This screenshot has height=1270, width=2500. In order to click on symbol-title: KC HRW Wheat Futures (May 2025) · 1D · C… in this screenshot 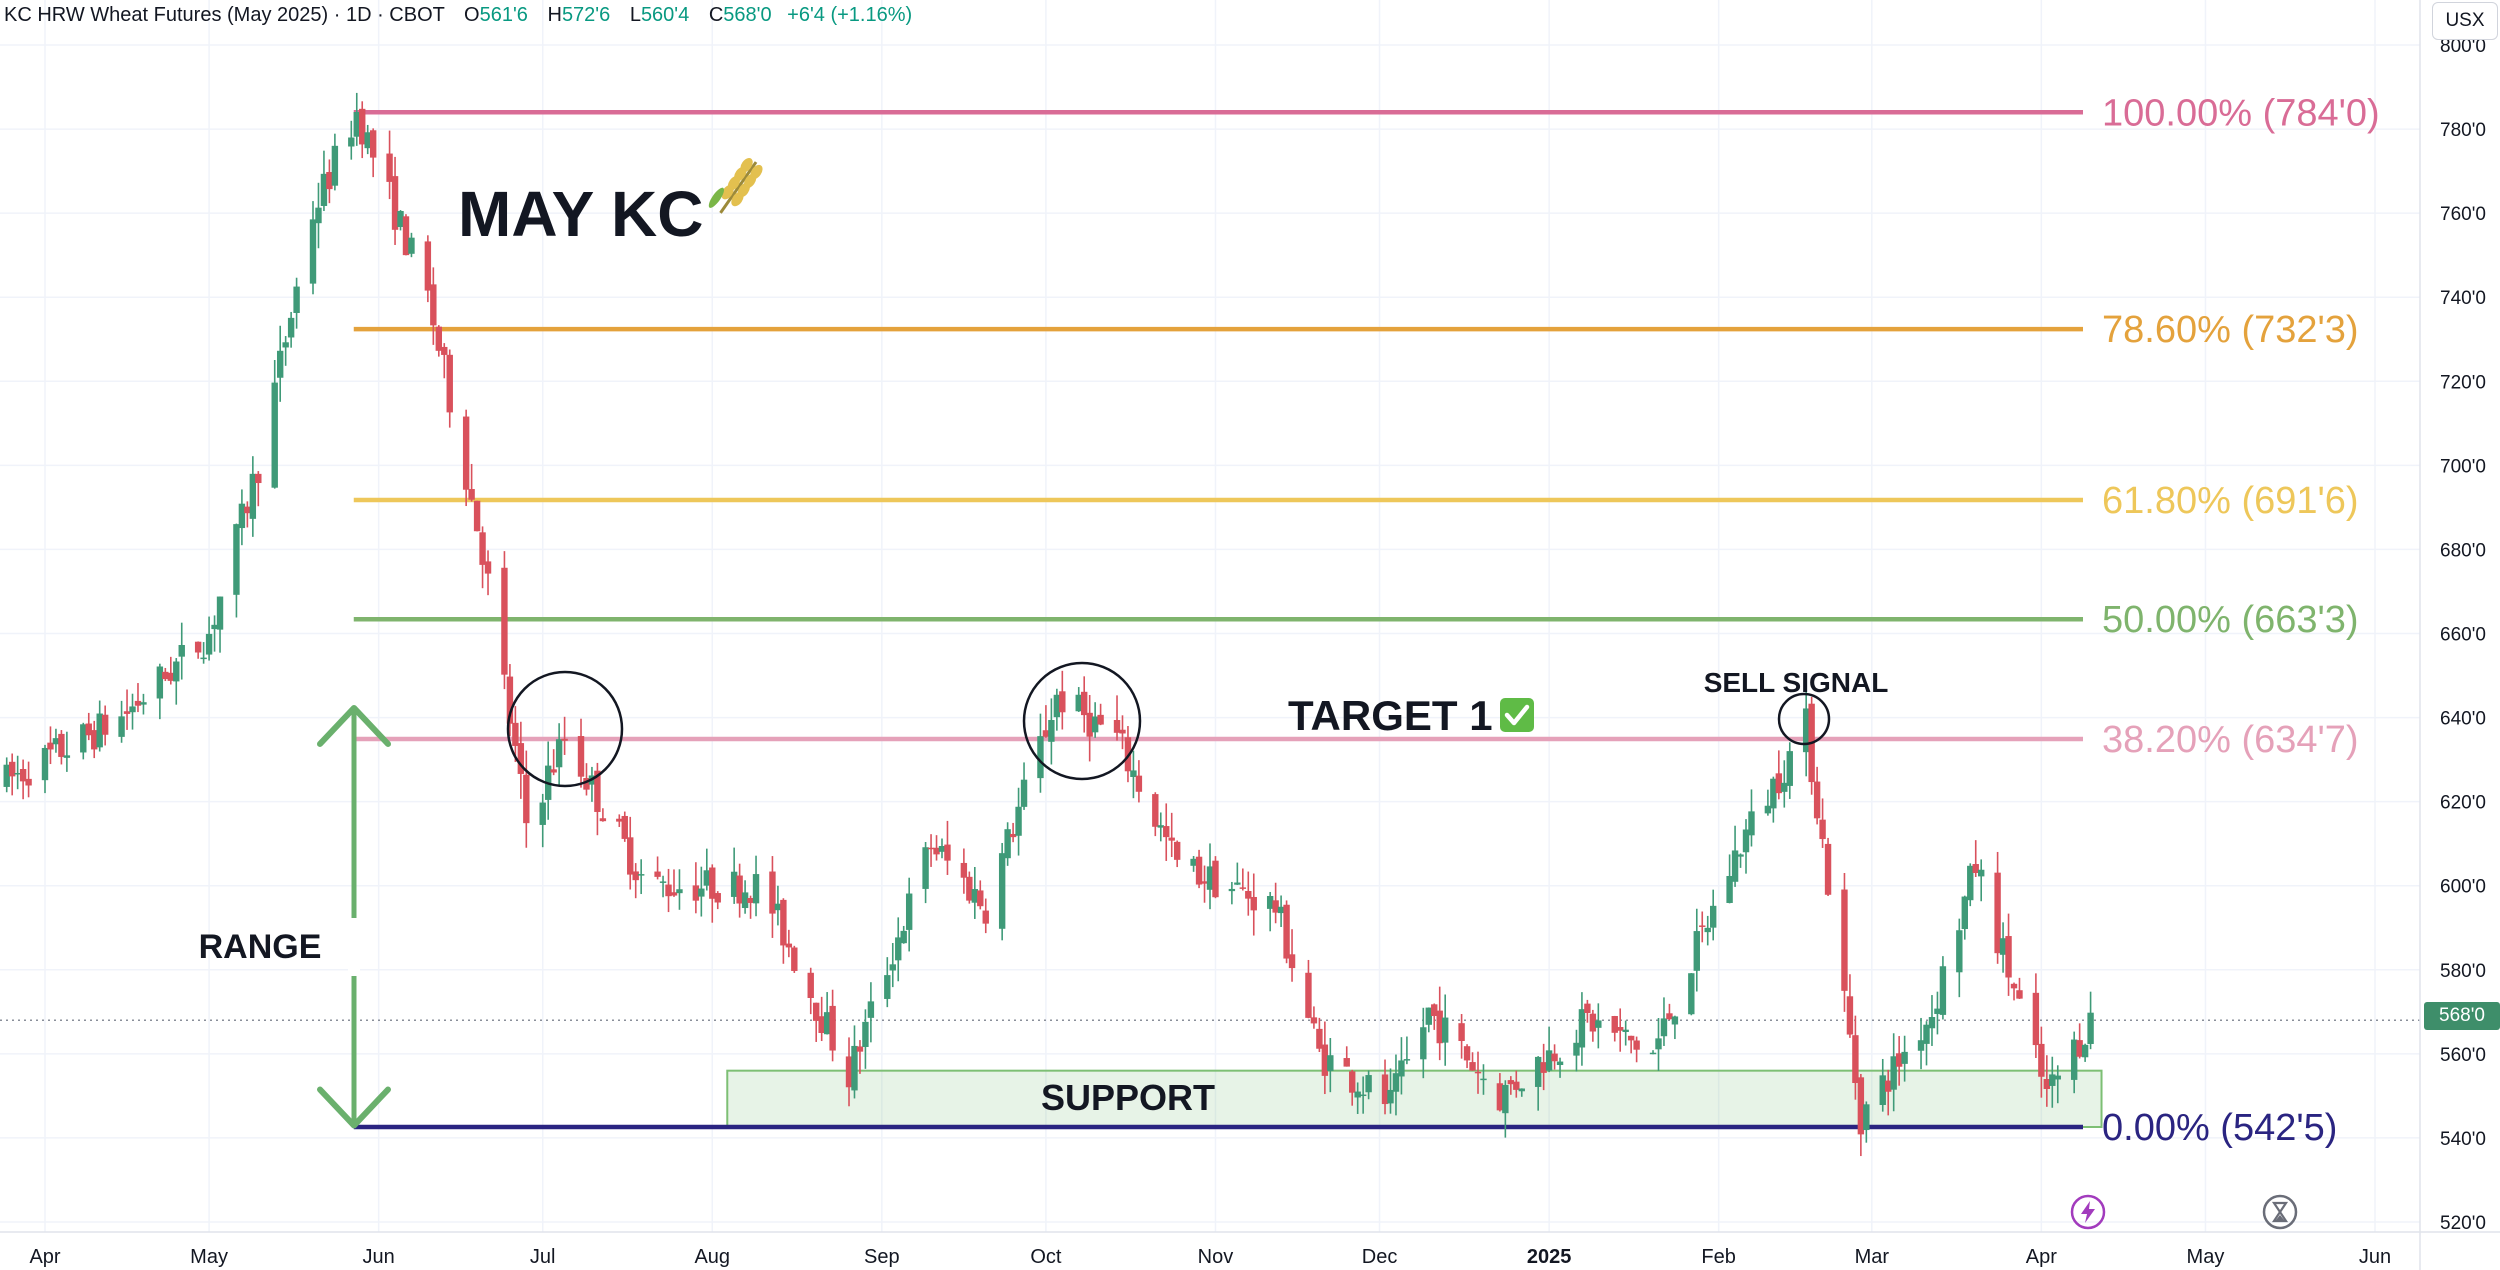, I will do `click(224, 15)`.